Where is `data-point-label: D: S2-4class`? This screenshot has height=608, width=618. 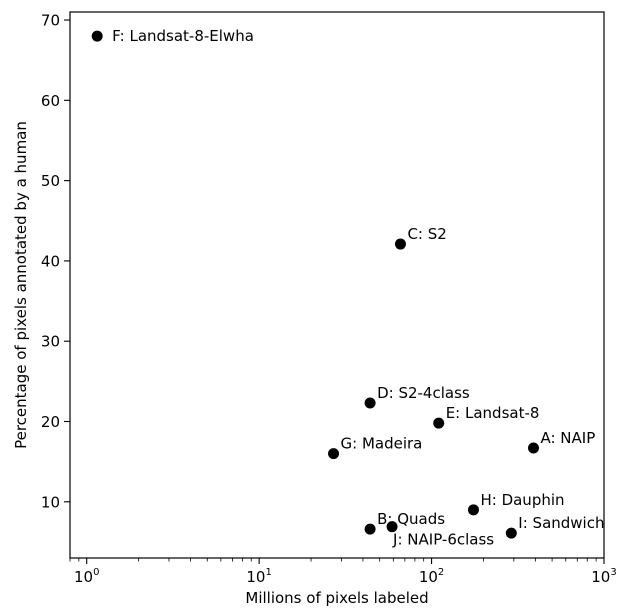
data-point-label: D: S2-4class is located at coordinates (423, 393).